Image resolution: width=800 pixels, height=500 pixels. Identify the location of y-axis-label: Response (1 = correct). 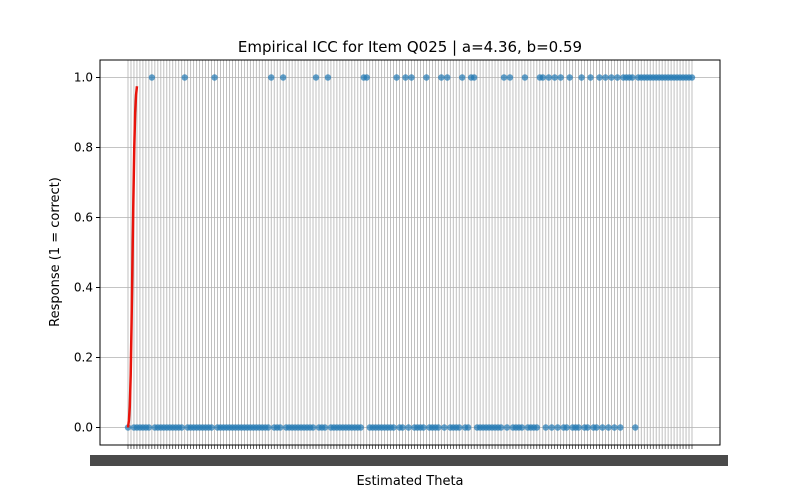
(55, 252).